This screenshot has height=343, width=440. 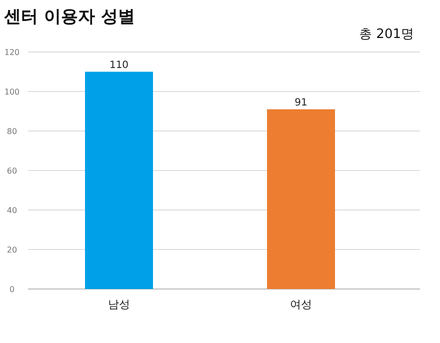 What do you see at coordinates (12, 210) in the screenshot?
I see `y-tick-label: 40` at bounding box center [12, 210].